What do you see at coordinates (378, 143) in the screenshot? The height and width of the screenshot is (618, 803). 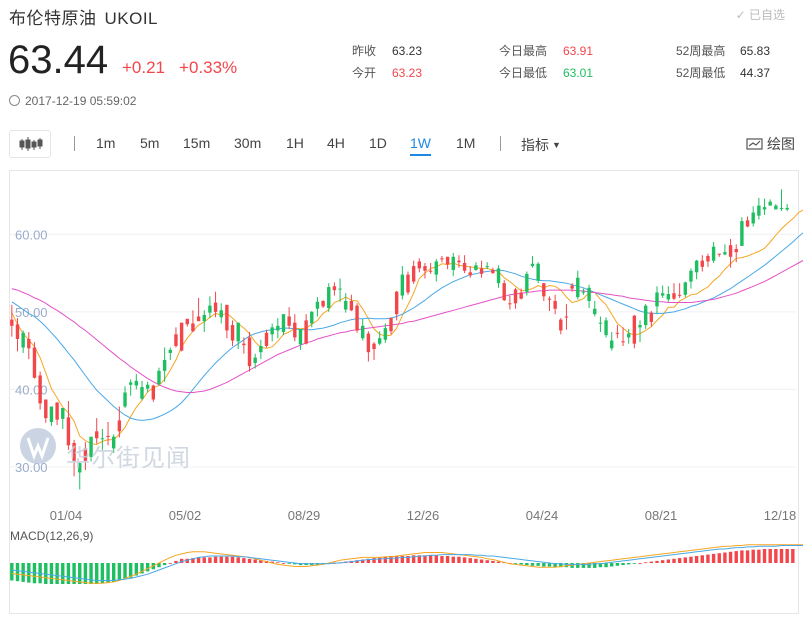 I see `period-1d: 1D` at bounding box center [378, 143].